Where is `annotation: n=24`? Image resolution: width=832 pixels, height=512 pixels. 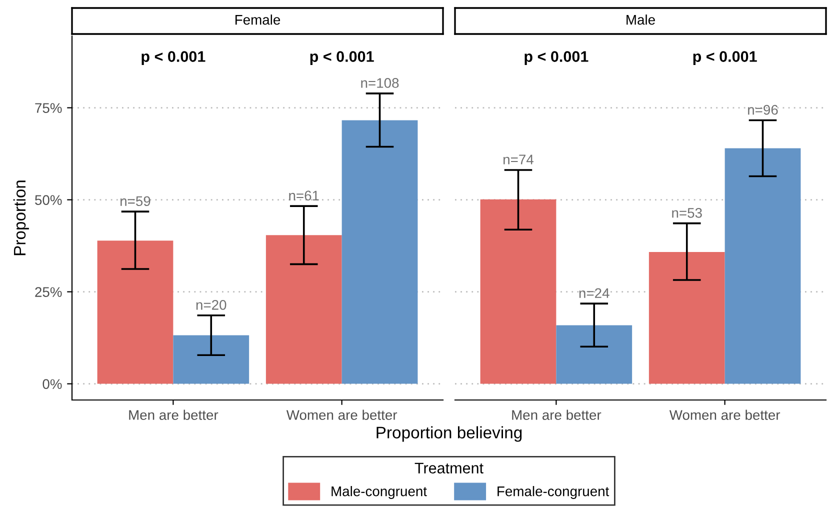
annotation: n=24 is located at coordinates (594, 293).